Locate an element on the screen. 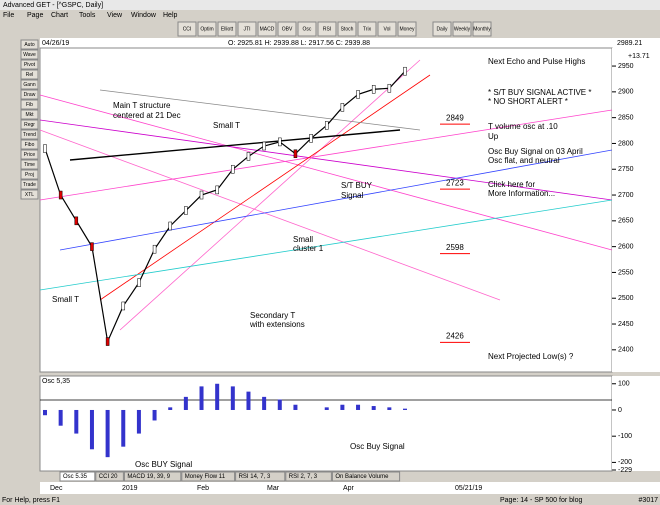  toolbar-label: Monthly is located at coordinates (482, 29).